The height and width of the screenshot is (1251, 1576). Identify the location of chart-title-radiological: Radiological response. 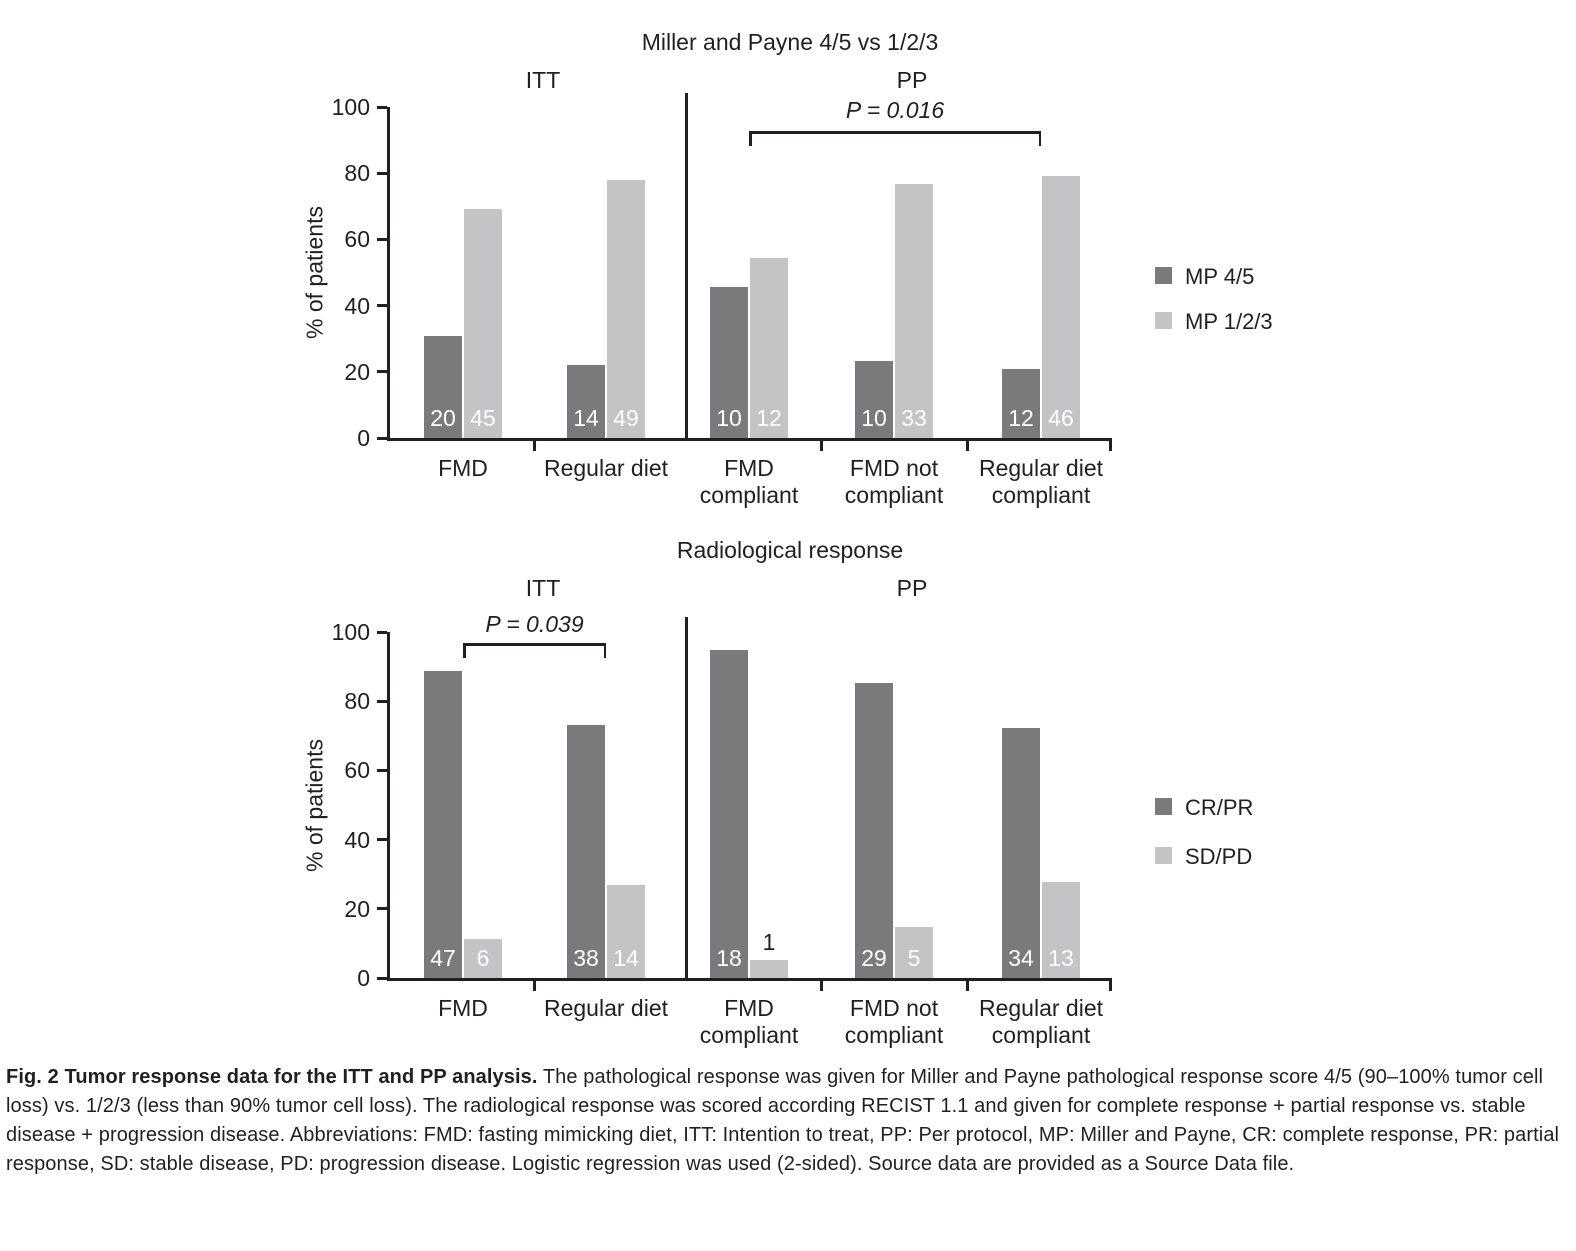
(790, 550).